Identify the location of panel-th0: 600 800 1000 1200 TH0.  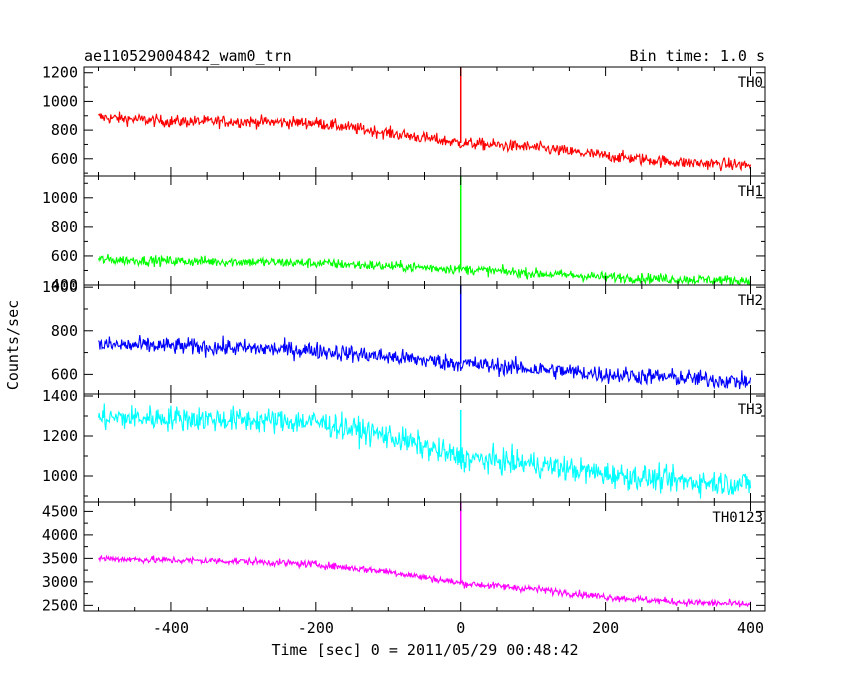
(404, 120).